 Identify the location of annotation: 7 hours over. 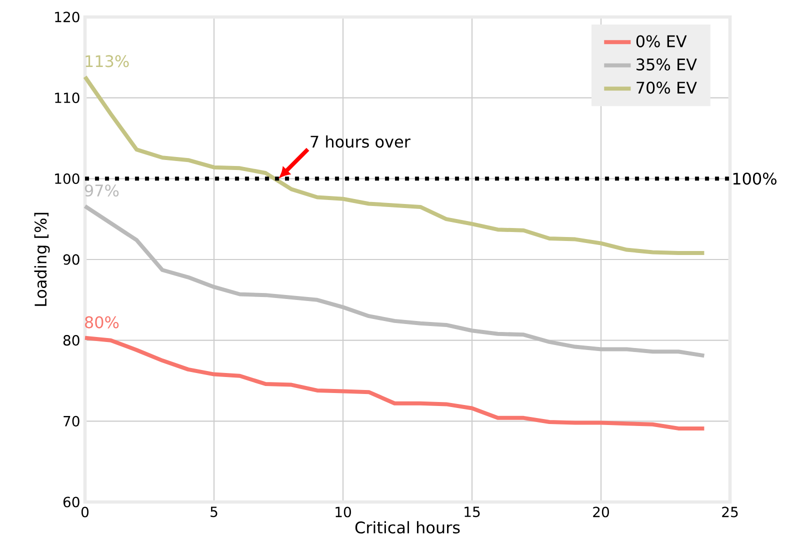
(360, 141).